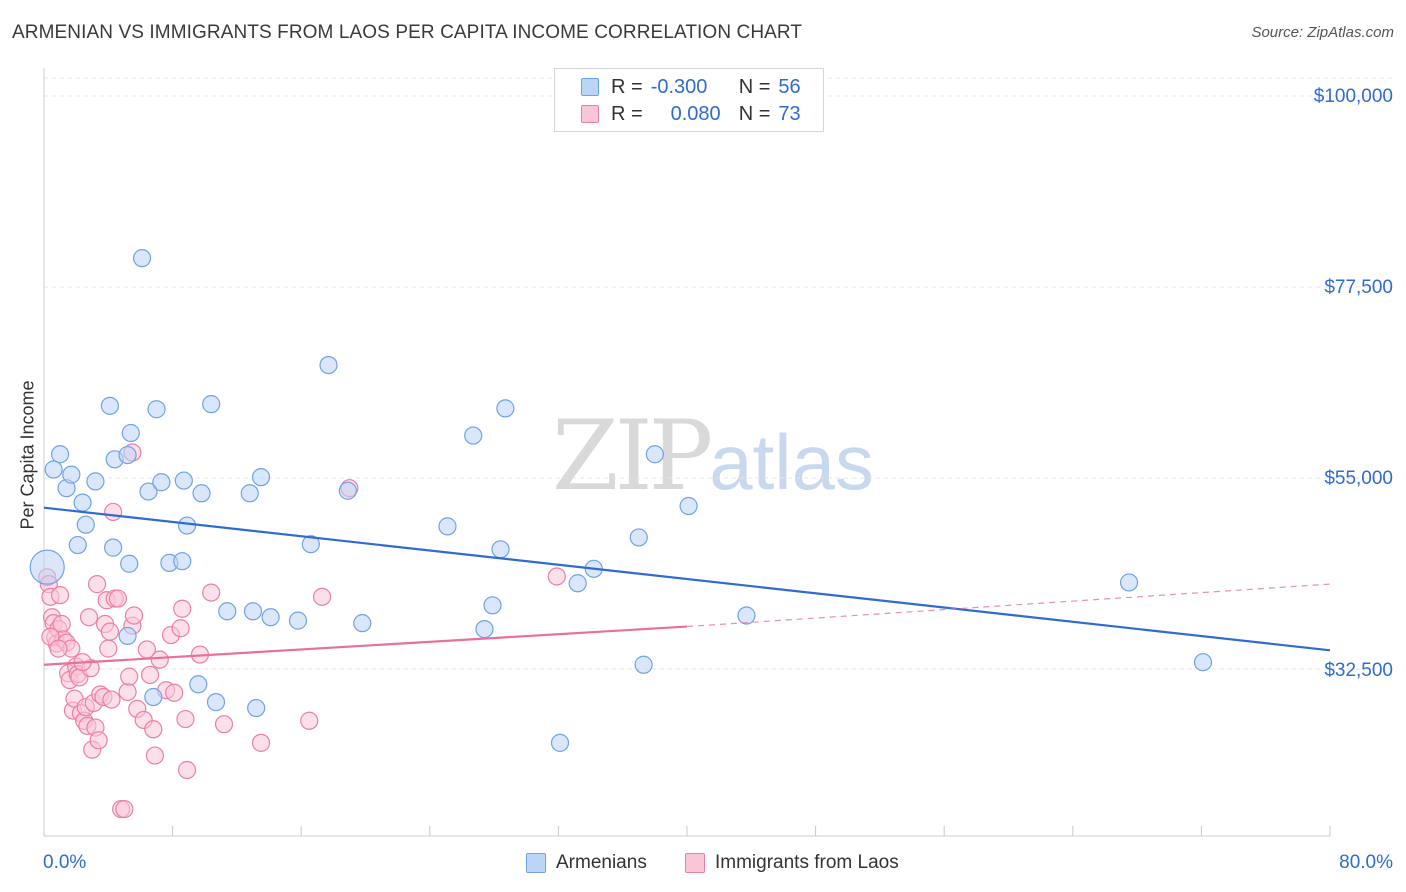 The height and width of the screenshot is (892, 1406). Describe the element at coordinates (365, 645) in the screenshot. I see `laos-trend-line` at that location.